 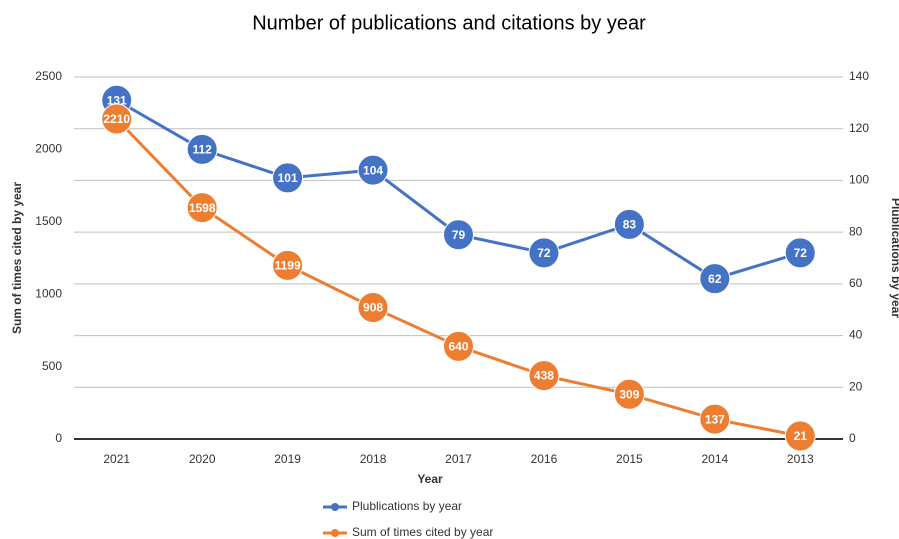 I want to click on data-label: 21, so click(x=801, y=436).